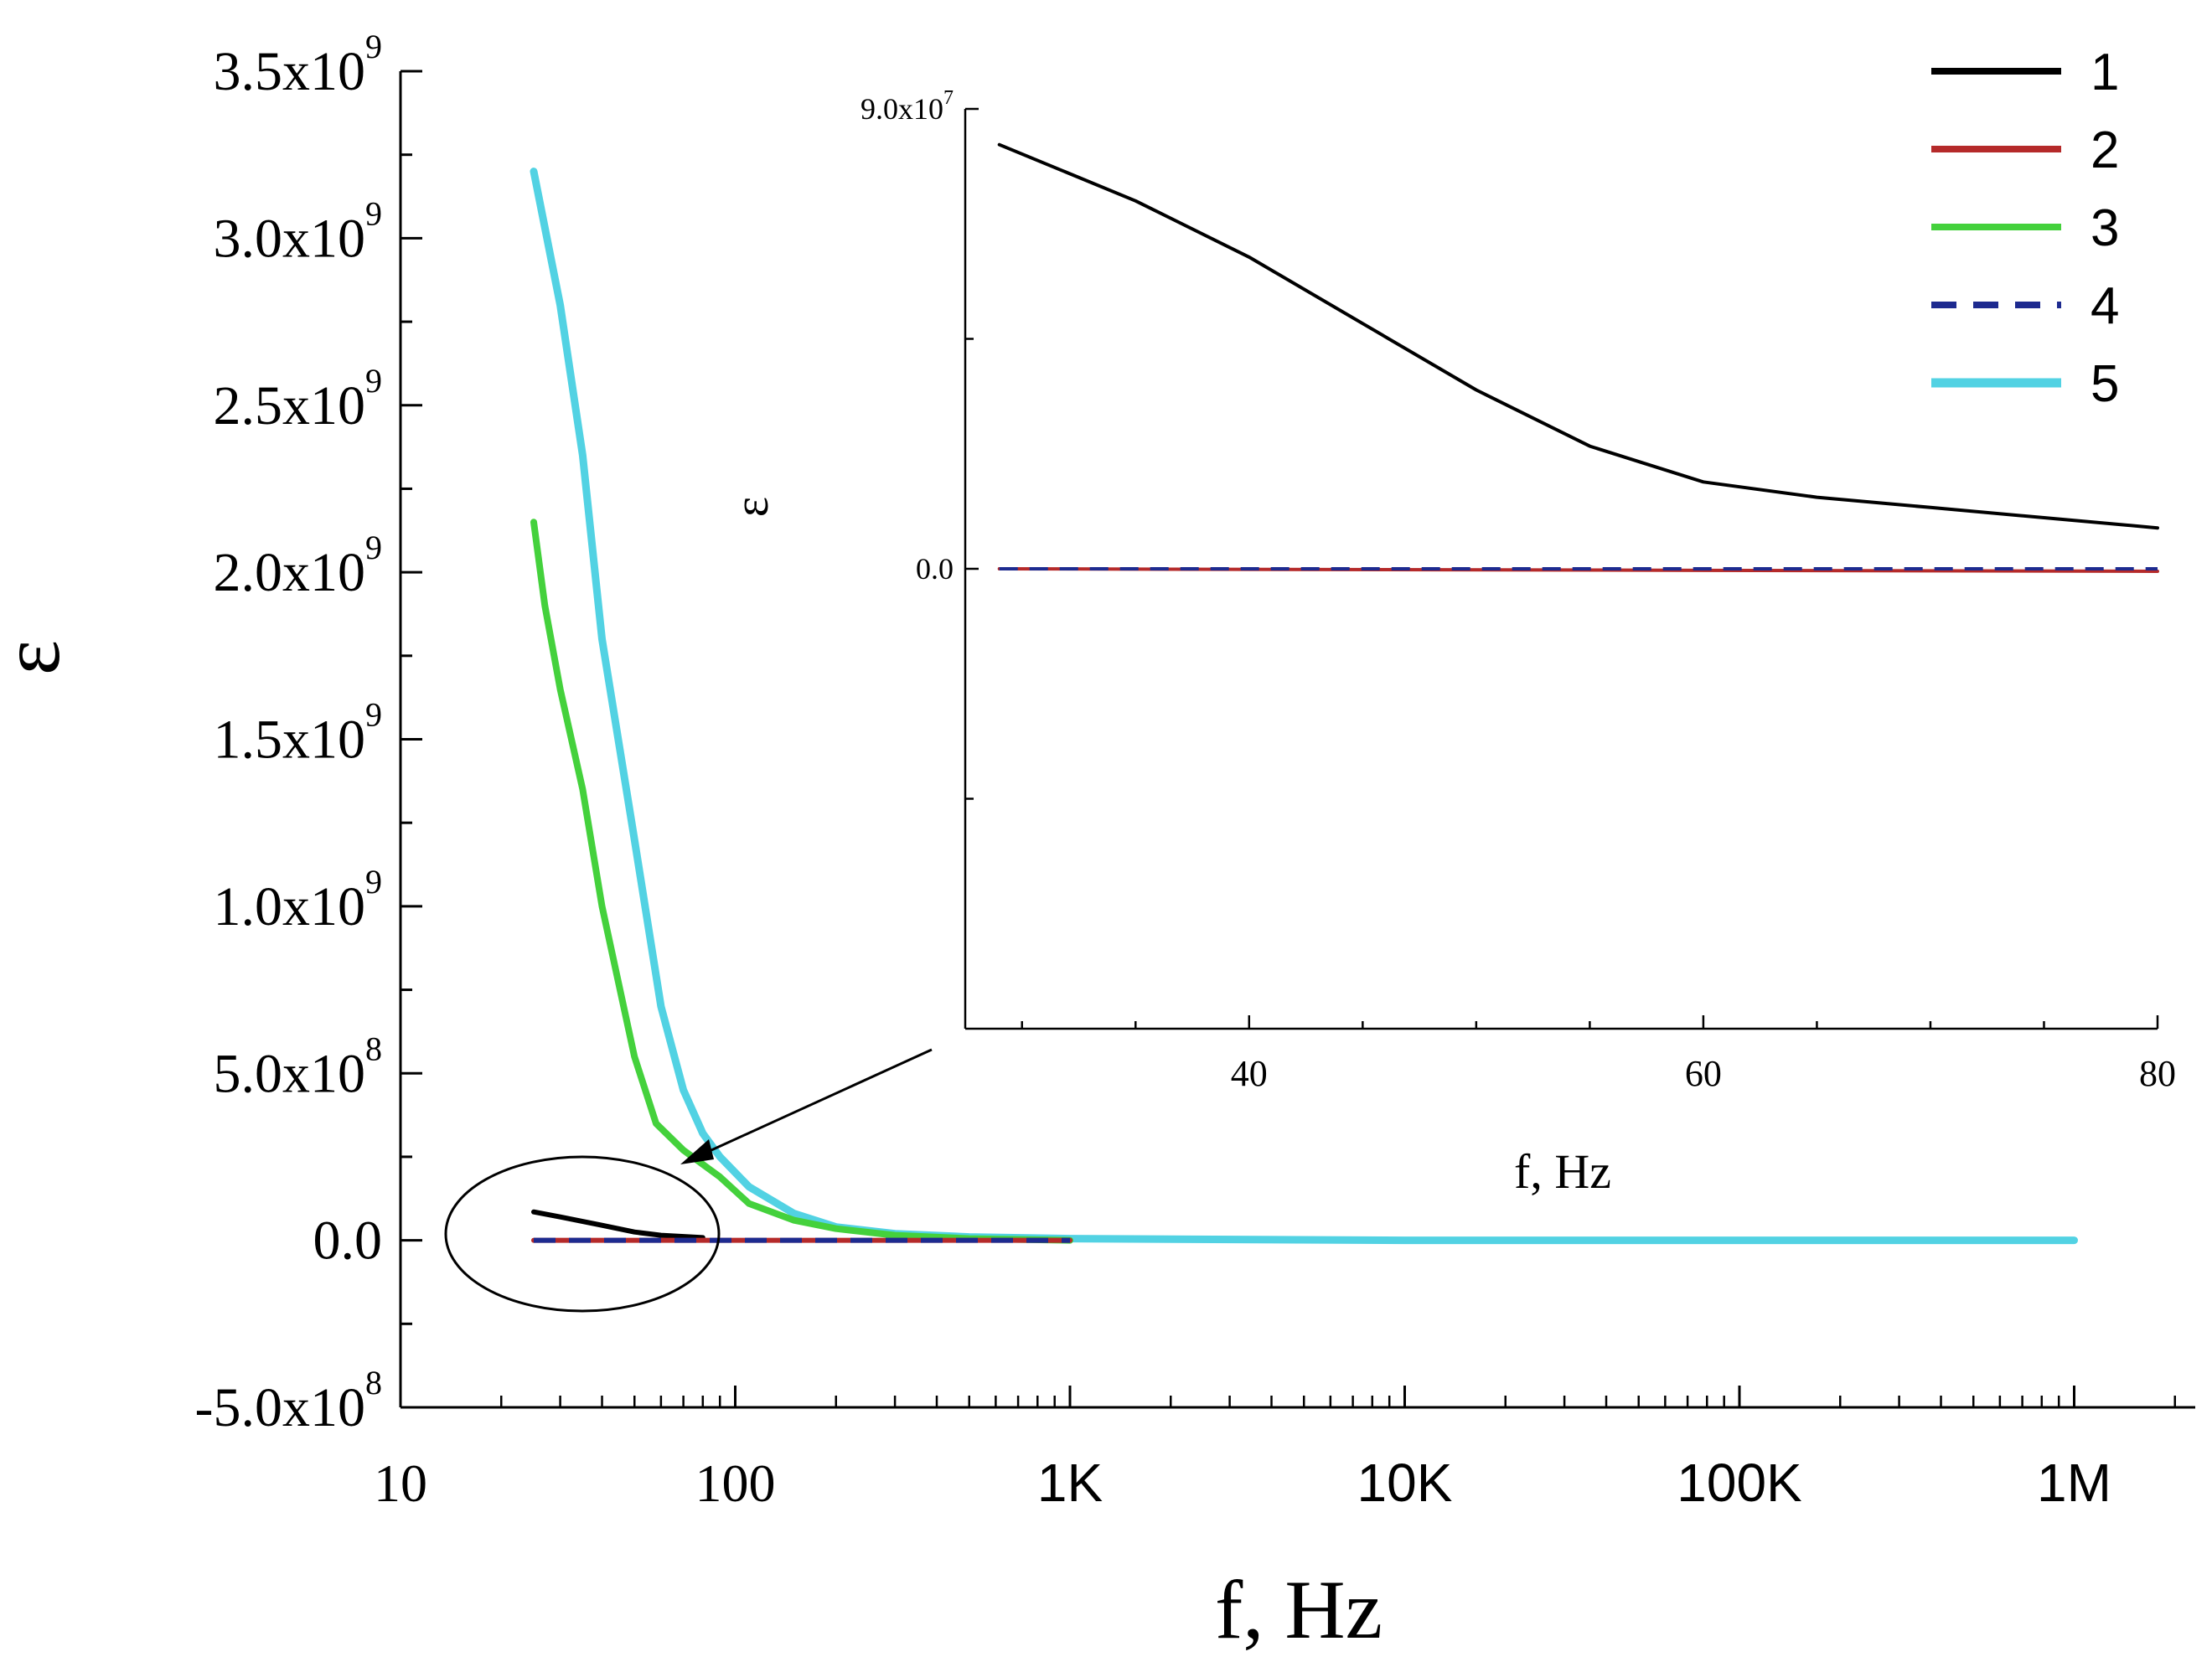 This screenshot has height=1662, width=2212. Describe the element at coordinates (298, 733) in the screenshot. I see `main-y-tick-label: 1.5x10⁹` at that location.